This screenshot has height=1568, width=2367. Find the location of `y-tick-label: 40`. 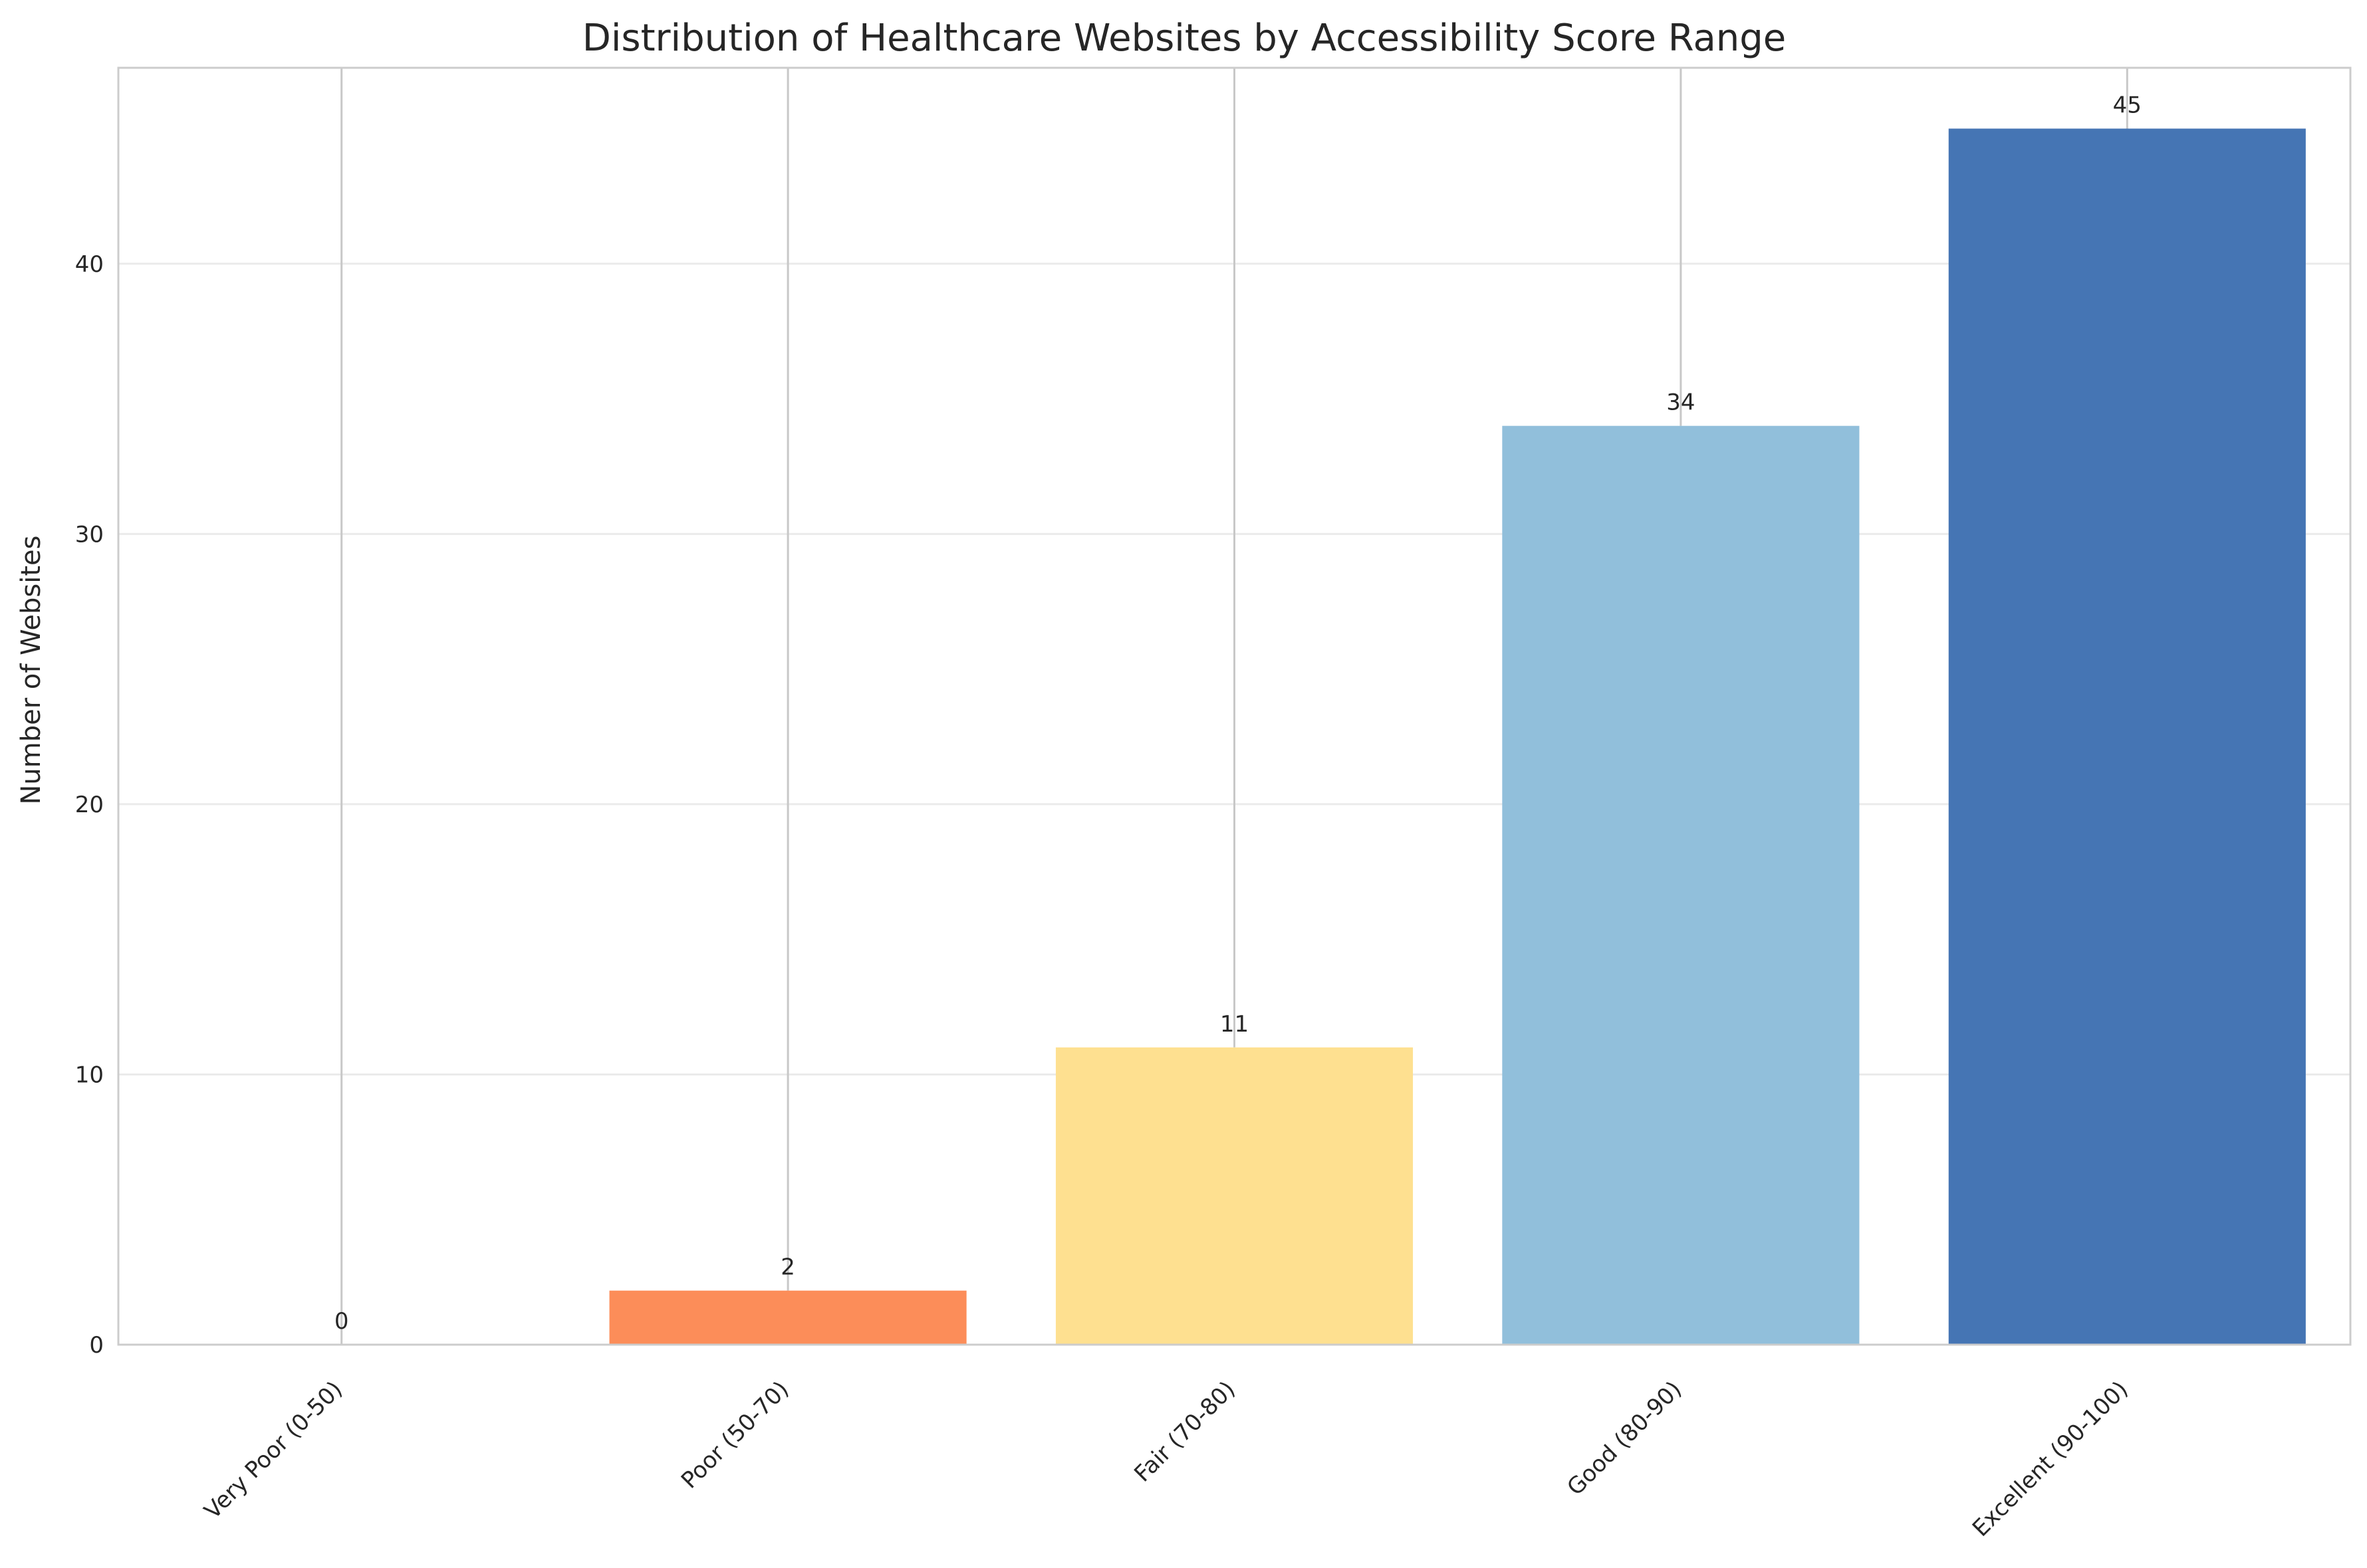

y-tick-label: 40 is located at coordinates (89, 264).